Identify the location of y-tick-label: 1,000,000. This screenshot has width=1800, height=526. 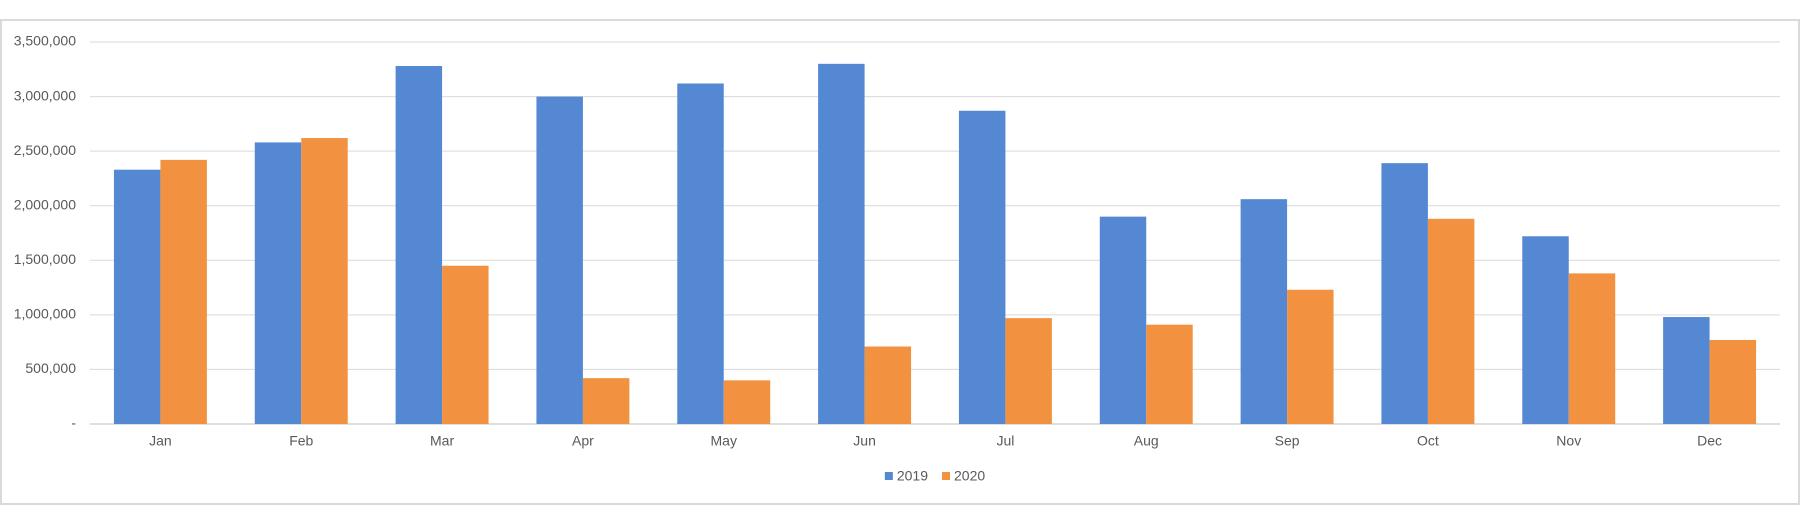
(45, 314).